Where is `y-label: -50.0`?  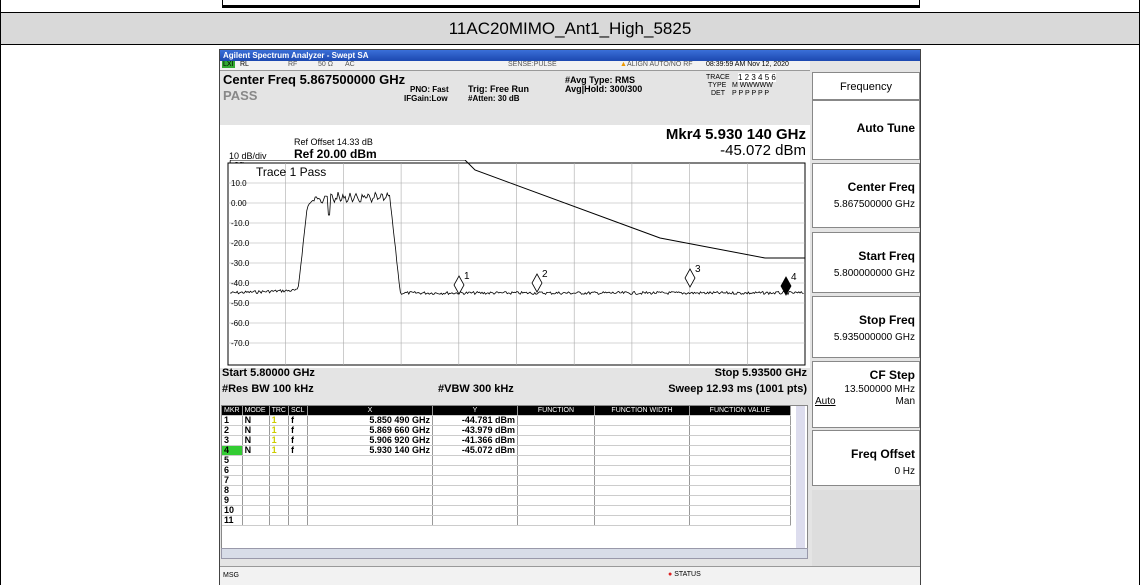
y-label: -50.0 is located at coordinates (240, 303).